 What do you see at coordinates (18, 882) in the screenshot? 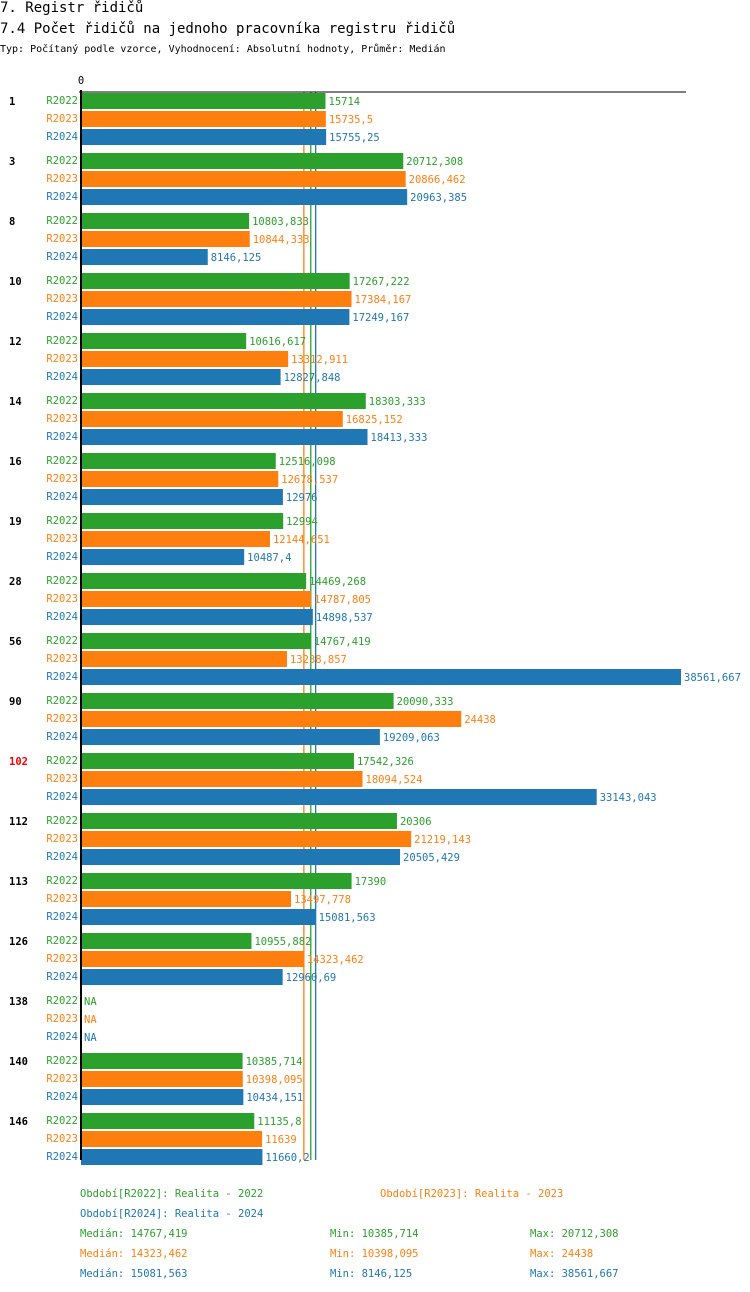
I see `category-label: 113` at bounding box center [18, 882].